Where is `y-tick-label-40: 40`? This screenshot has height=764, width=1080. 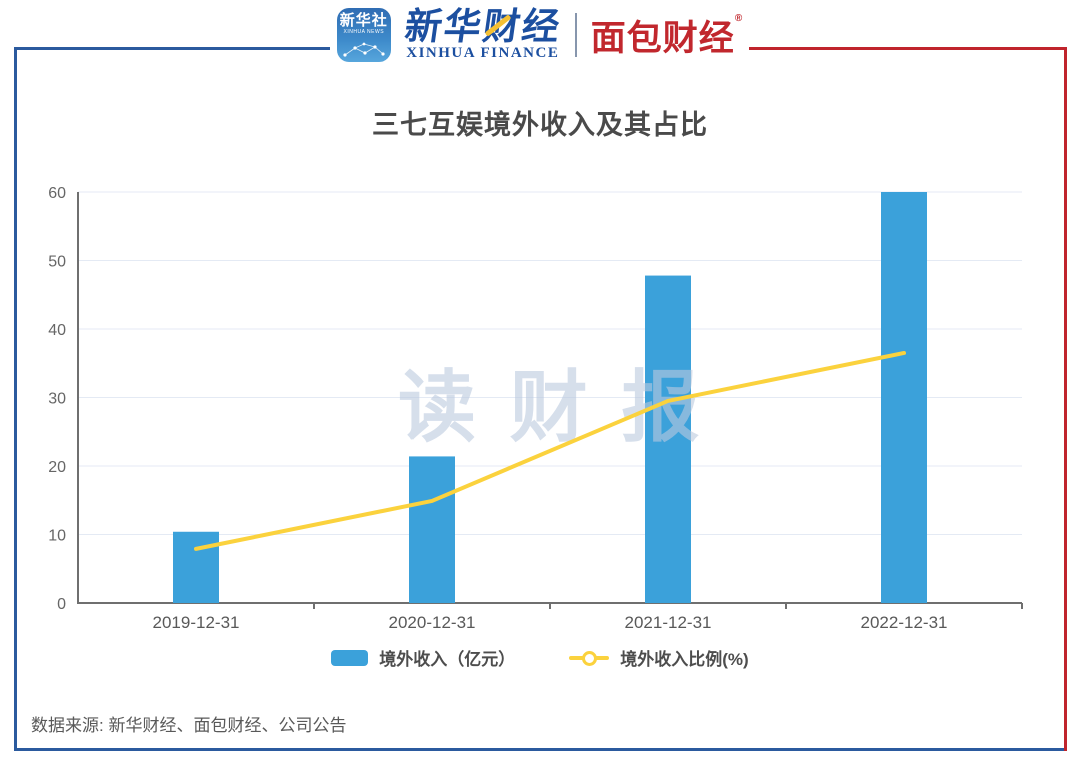
y-tick-label-40: 40 is located at coordinates (57, 330).